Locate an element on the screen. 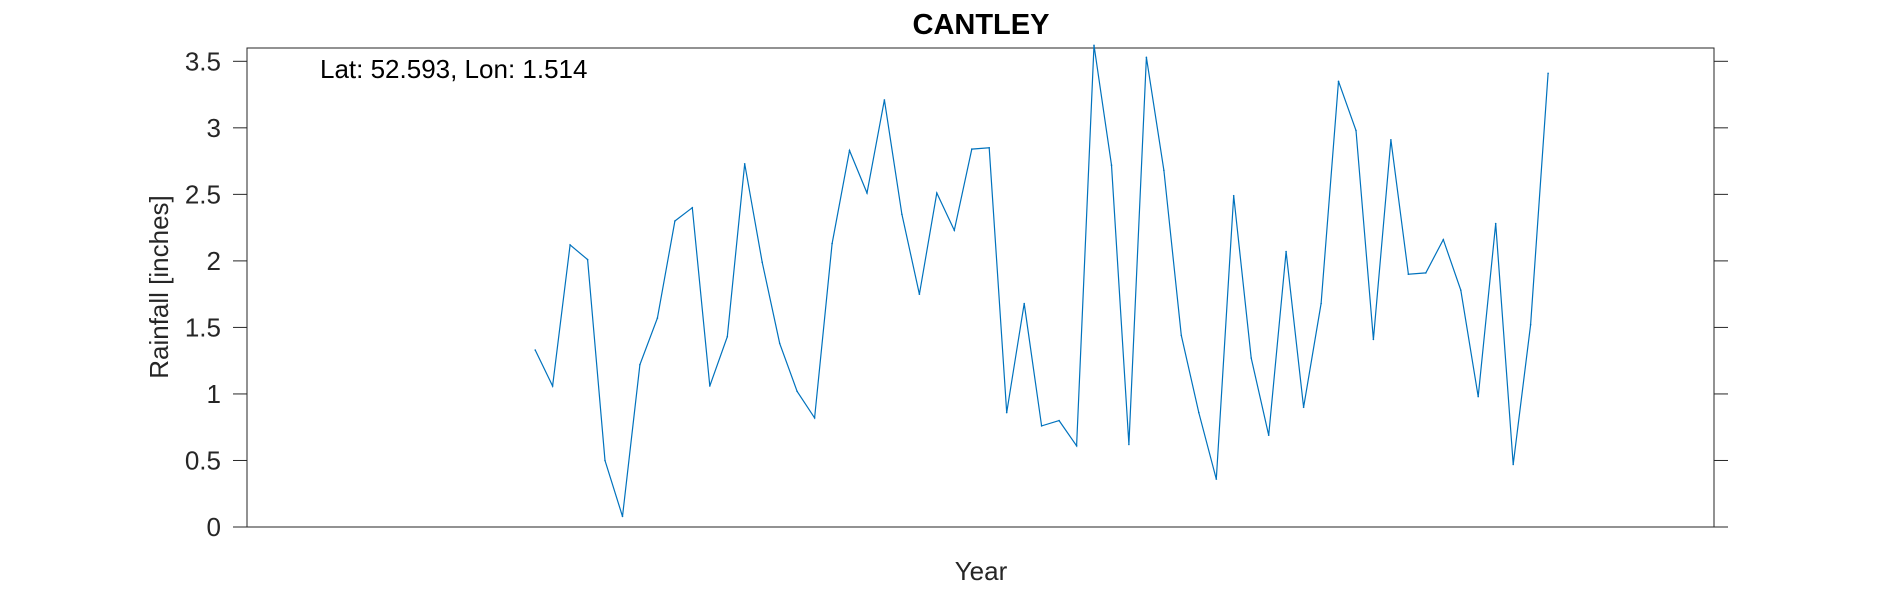 This screenshot has width=1890, height=596. y-tick-label: 3 is located at coordinates (214, 128).